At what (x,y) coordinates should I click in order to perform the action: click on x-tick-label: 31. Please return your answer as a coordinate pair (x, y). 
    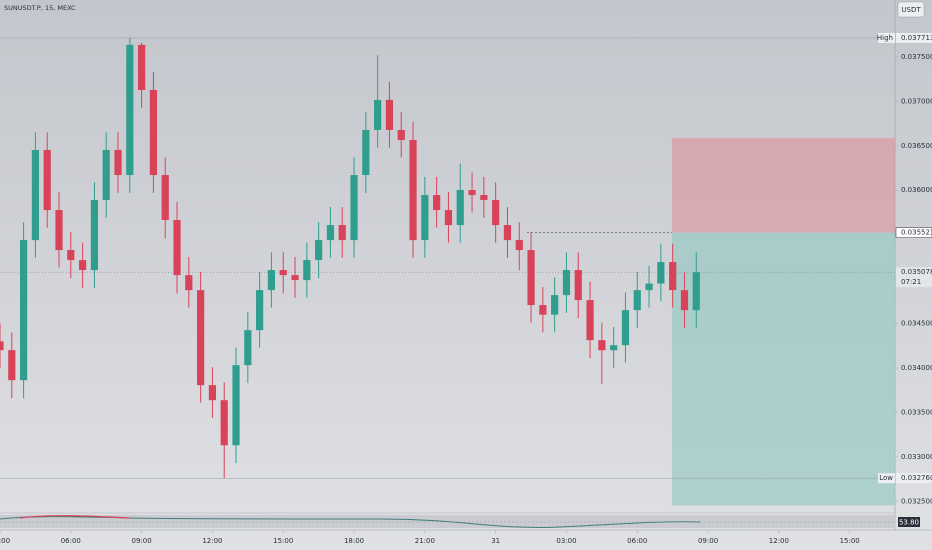
    Looking at the image, I should click on (495, 541).